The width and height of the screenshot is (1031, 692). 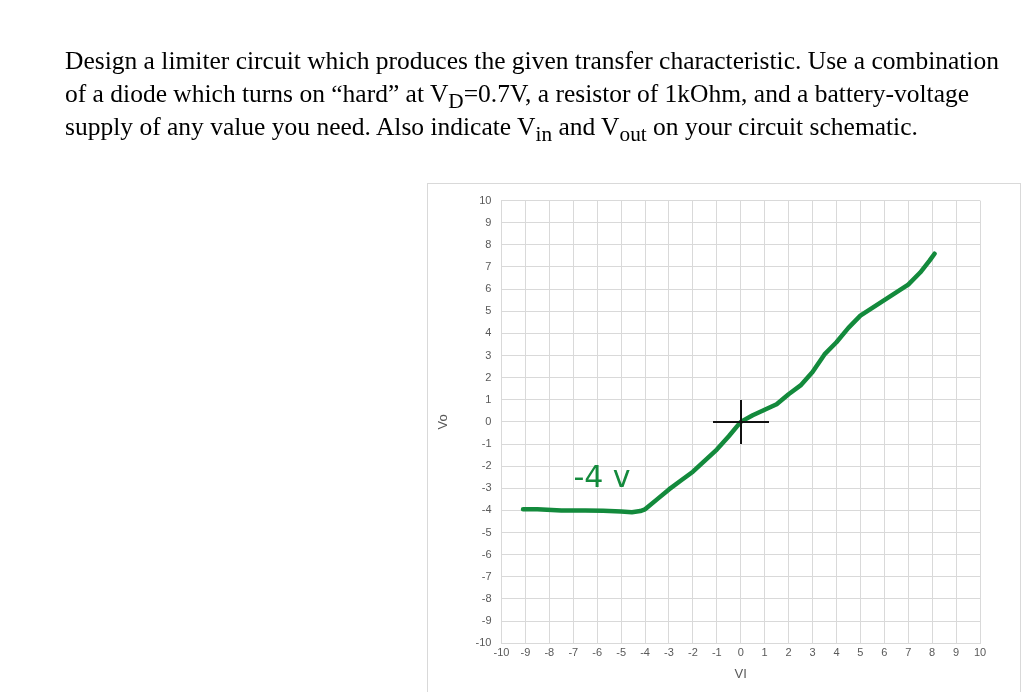 What do you see at coordinates (488, 354) in the screenshot?
I see `y-tick-label: 3` at bounding box center [488, 354].